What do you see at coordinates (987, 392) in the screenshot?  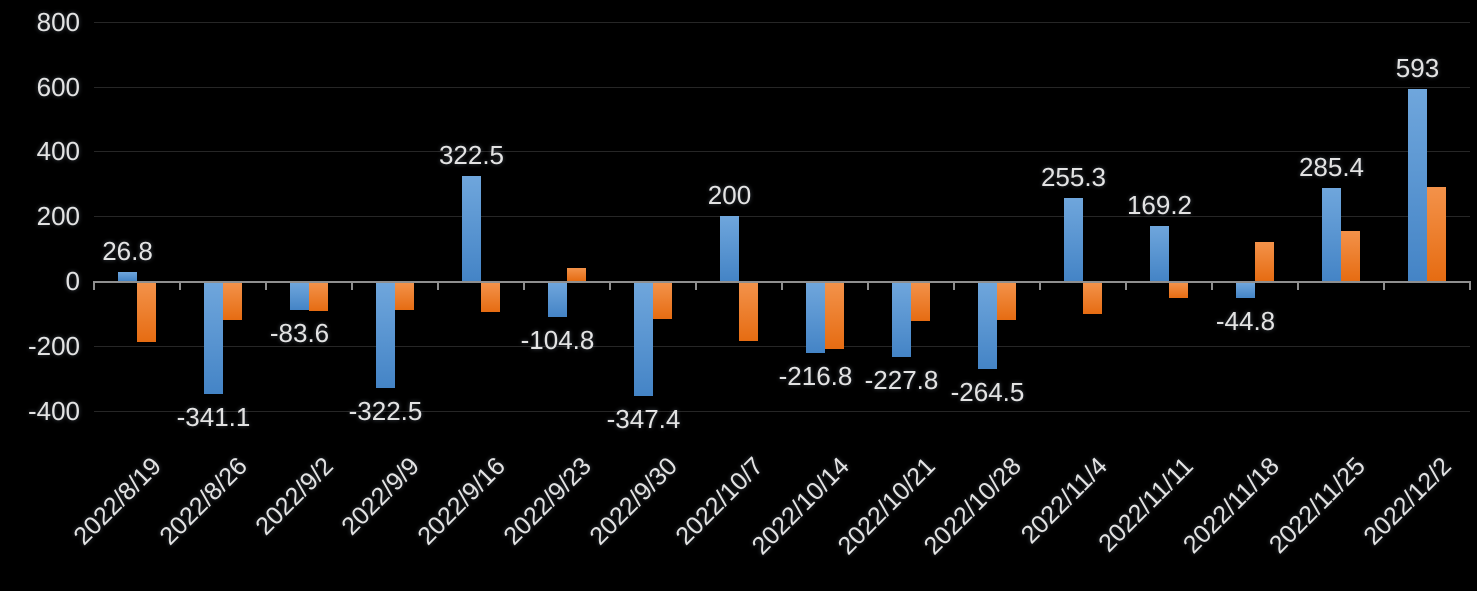 I see `data-label: -264.5` at bounding box center [987, 392].